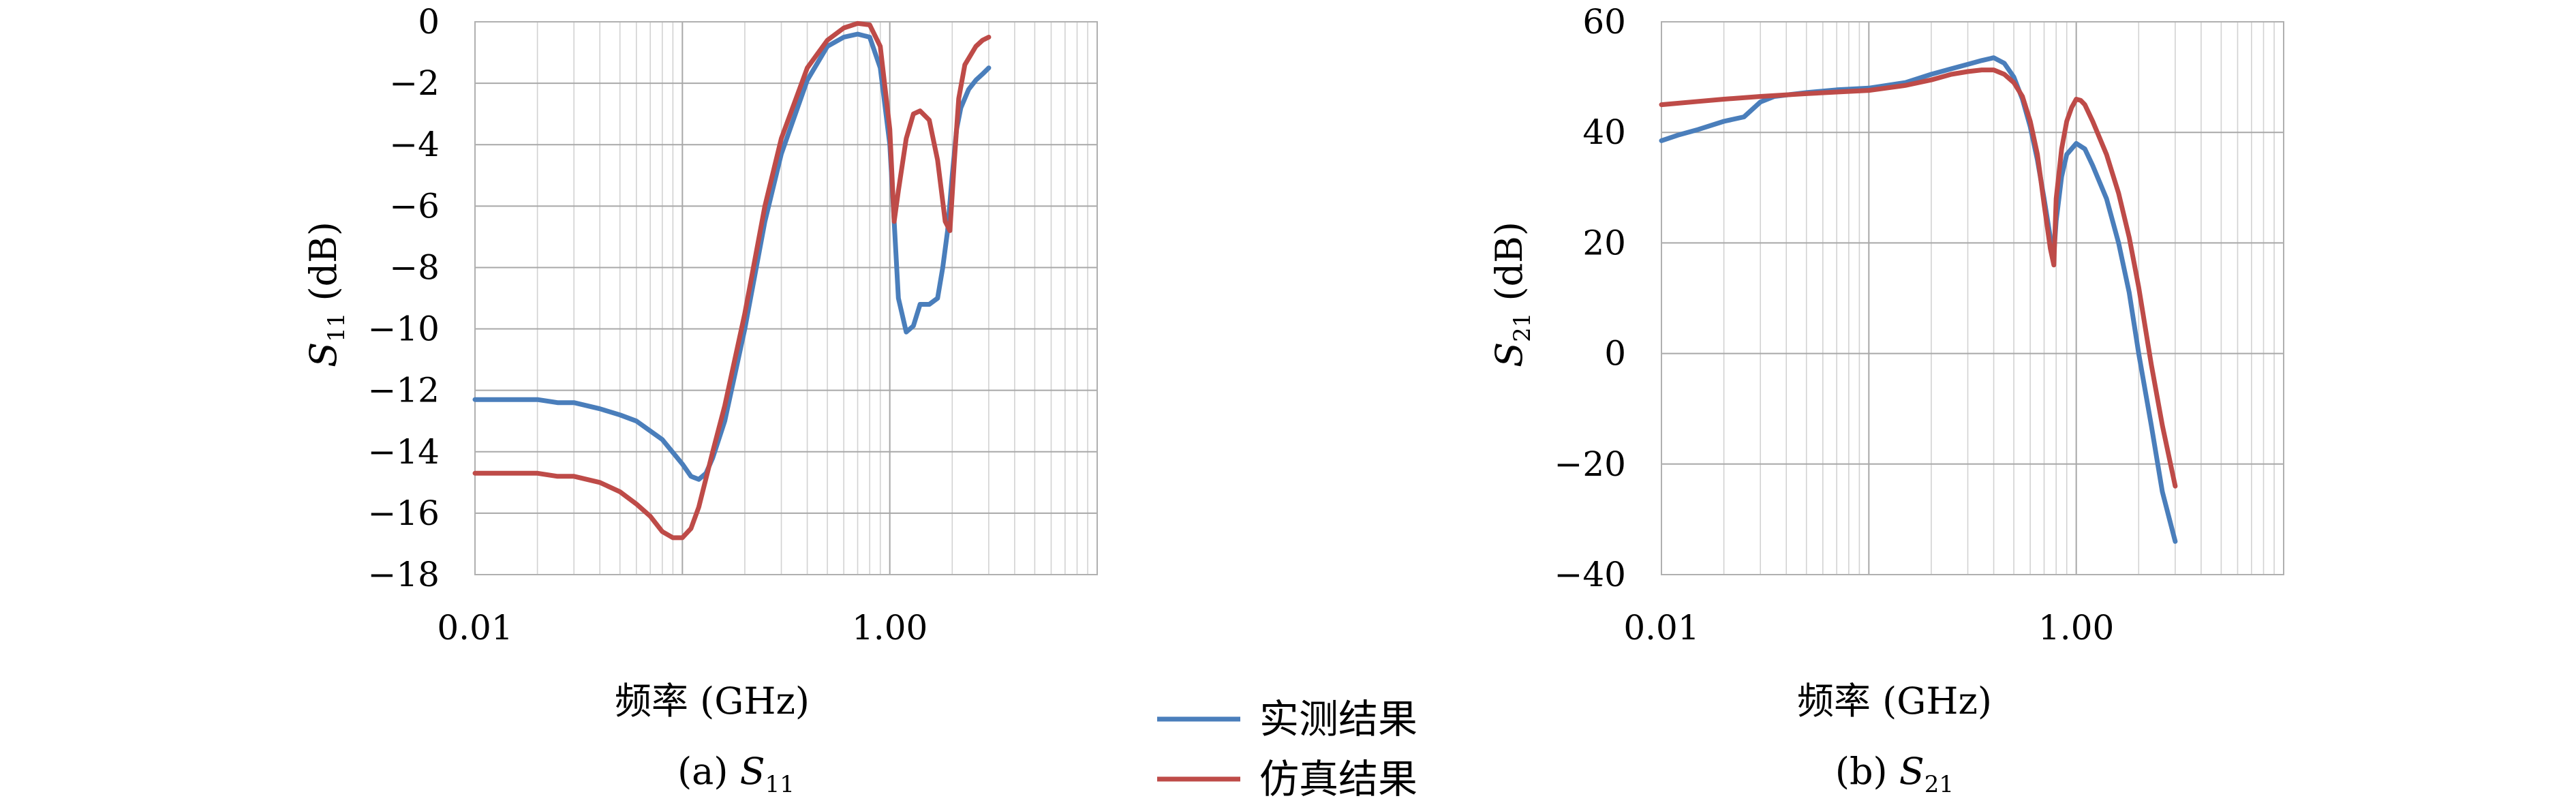 This screenshot has height=805, width=2576. What do you see at coordinates (2076, 628) in the screenshot?
I see `x-tick-label-s21: 1.00` at bounding box center [2076, 628].